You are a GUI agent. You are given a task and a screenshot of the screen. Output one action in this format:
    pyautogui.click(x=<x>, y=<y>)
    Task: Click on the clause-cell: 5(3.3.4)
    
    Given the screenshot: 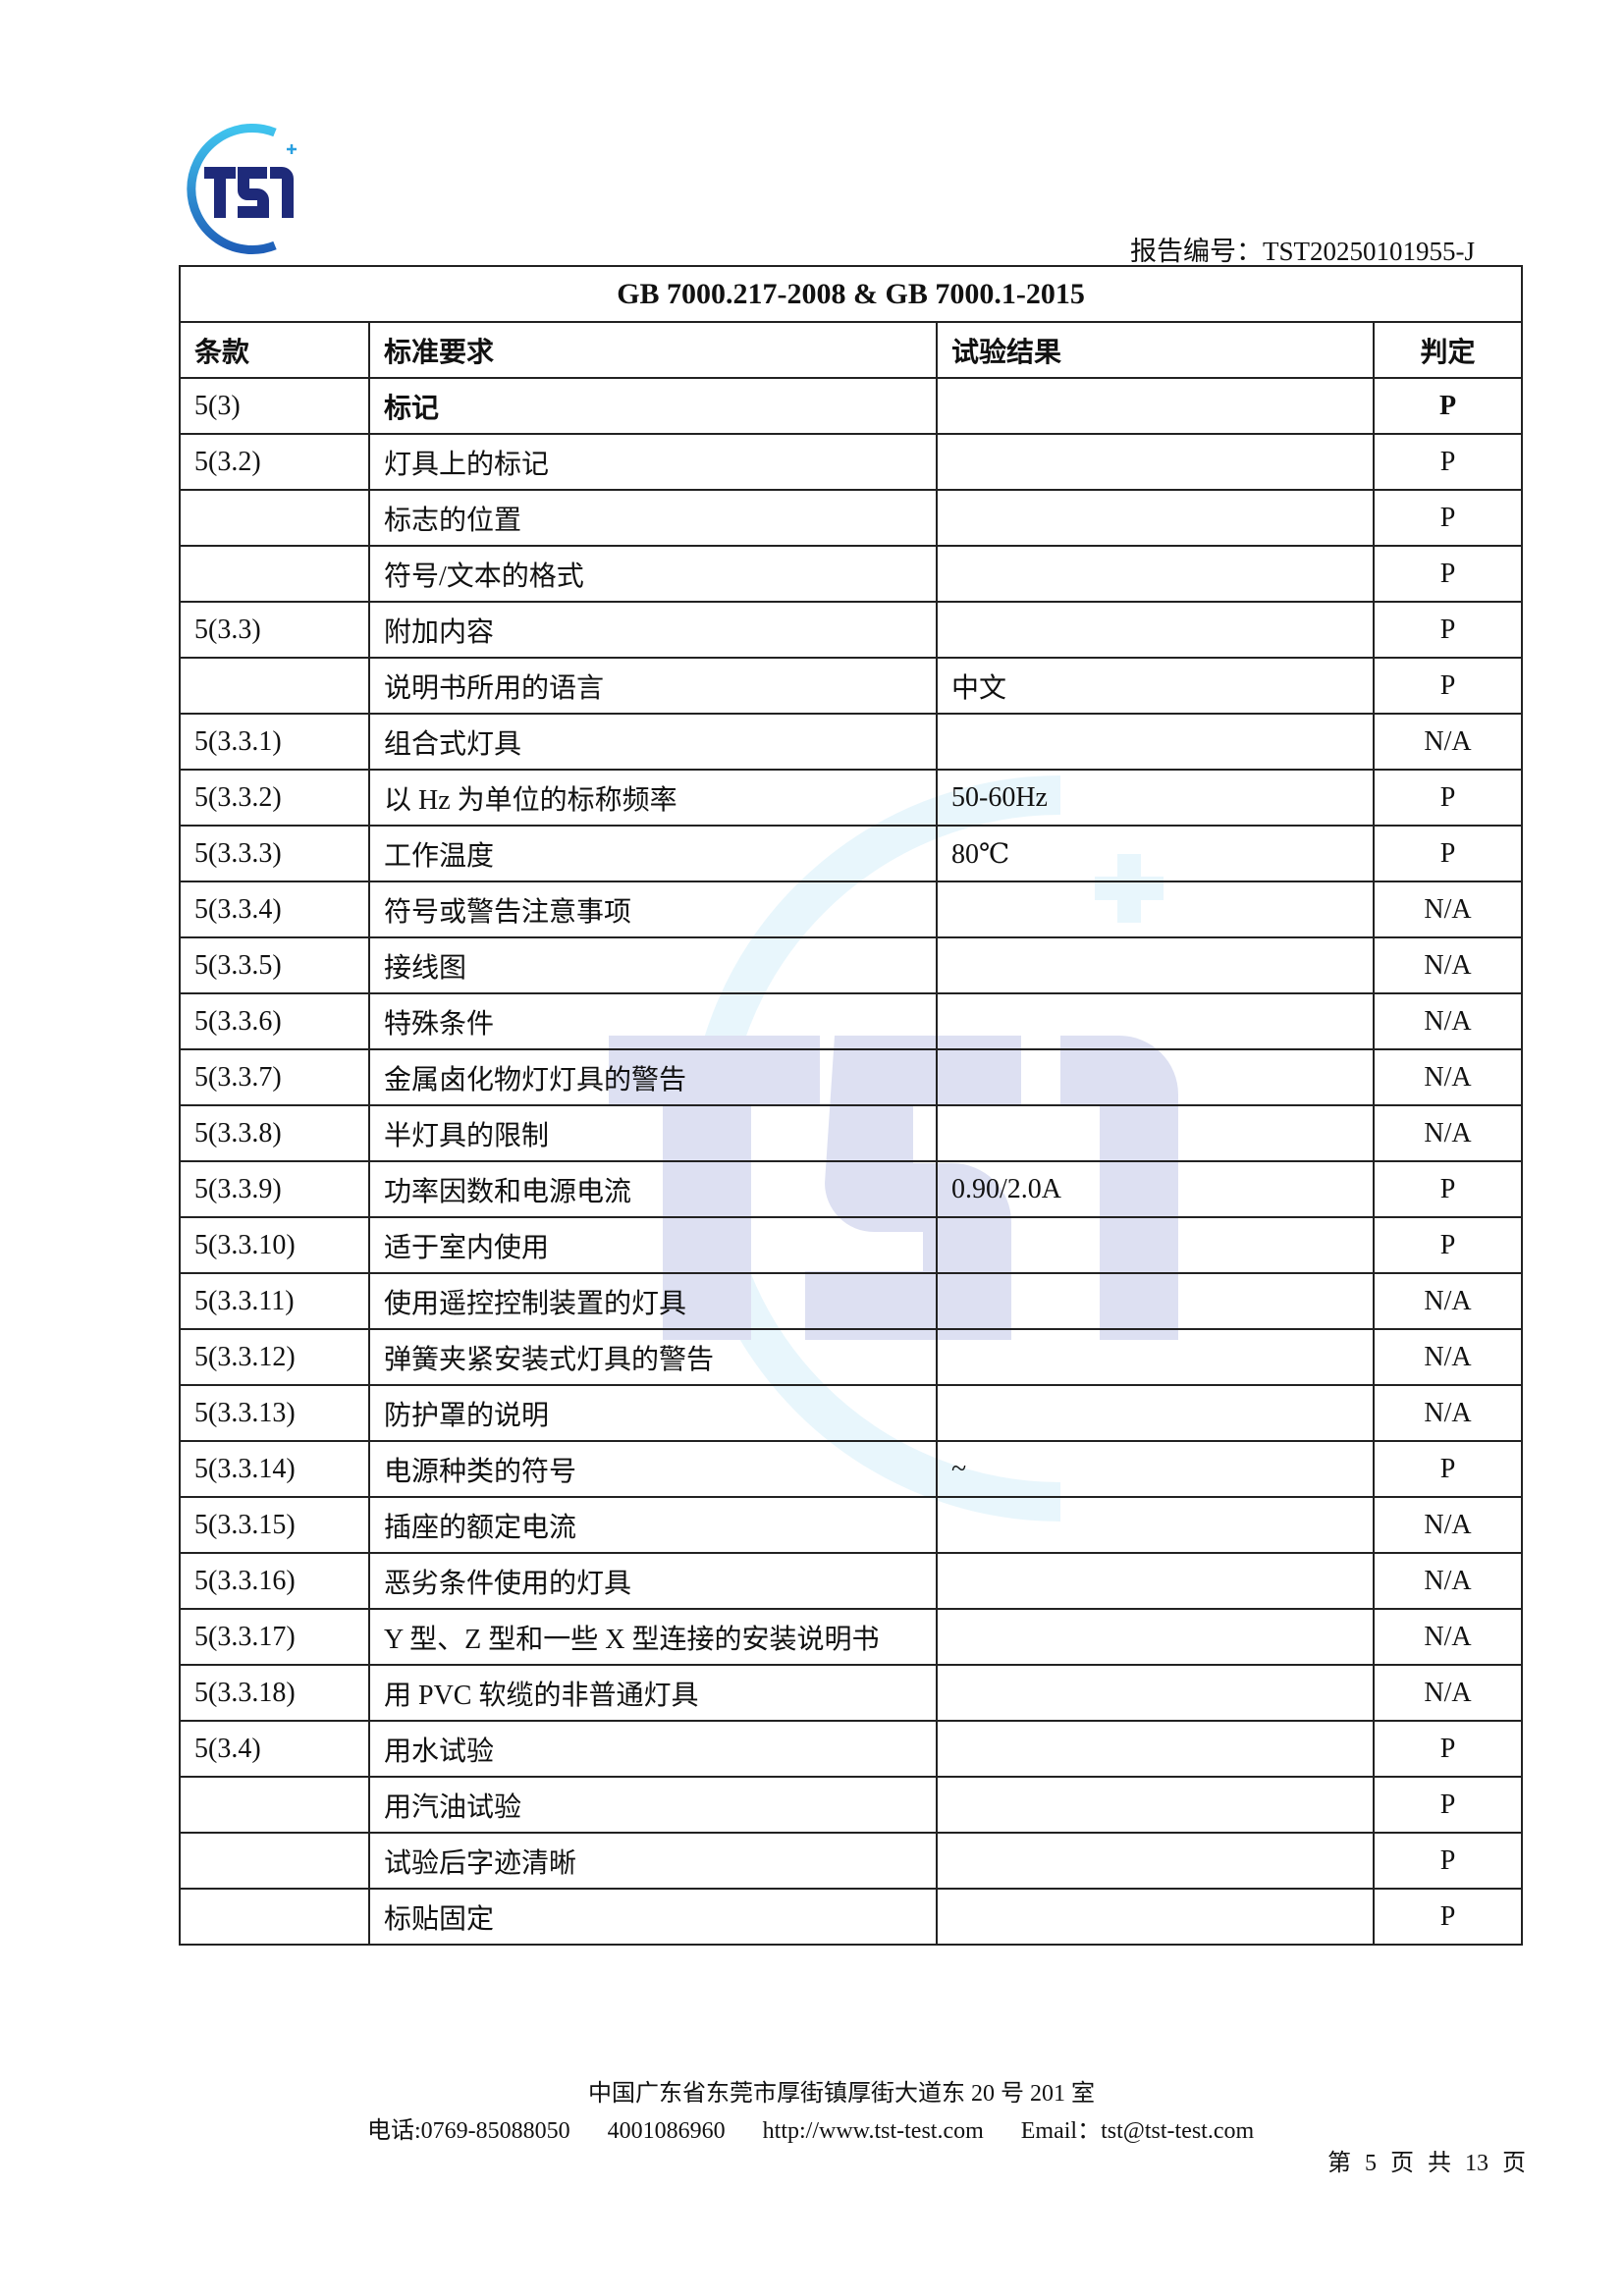 What is the action you would take?
    pyautogui.click(x=274, y=909)
    